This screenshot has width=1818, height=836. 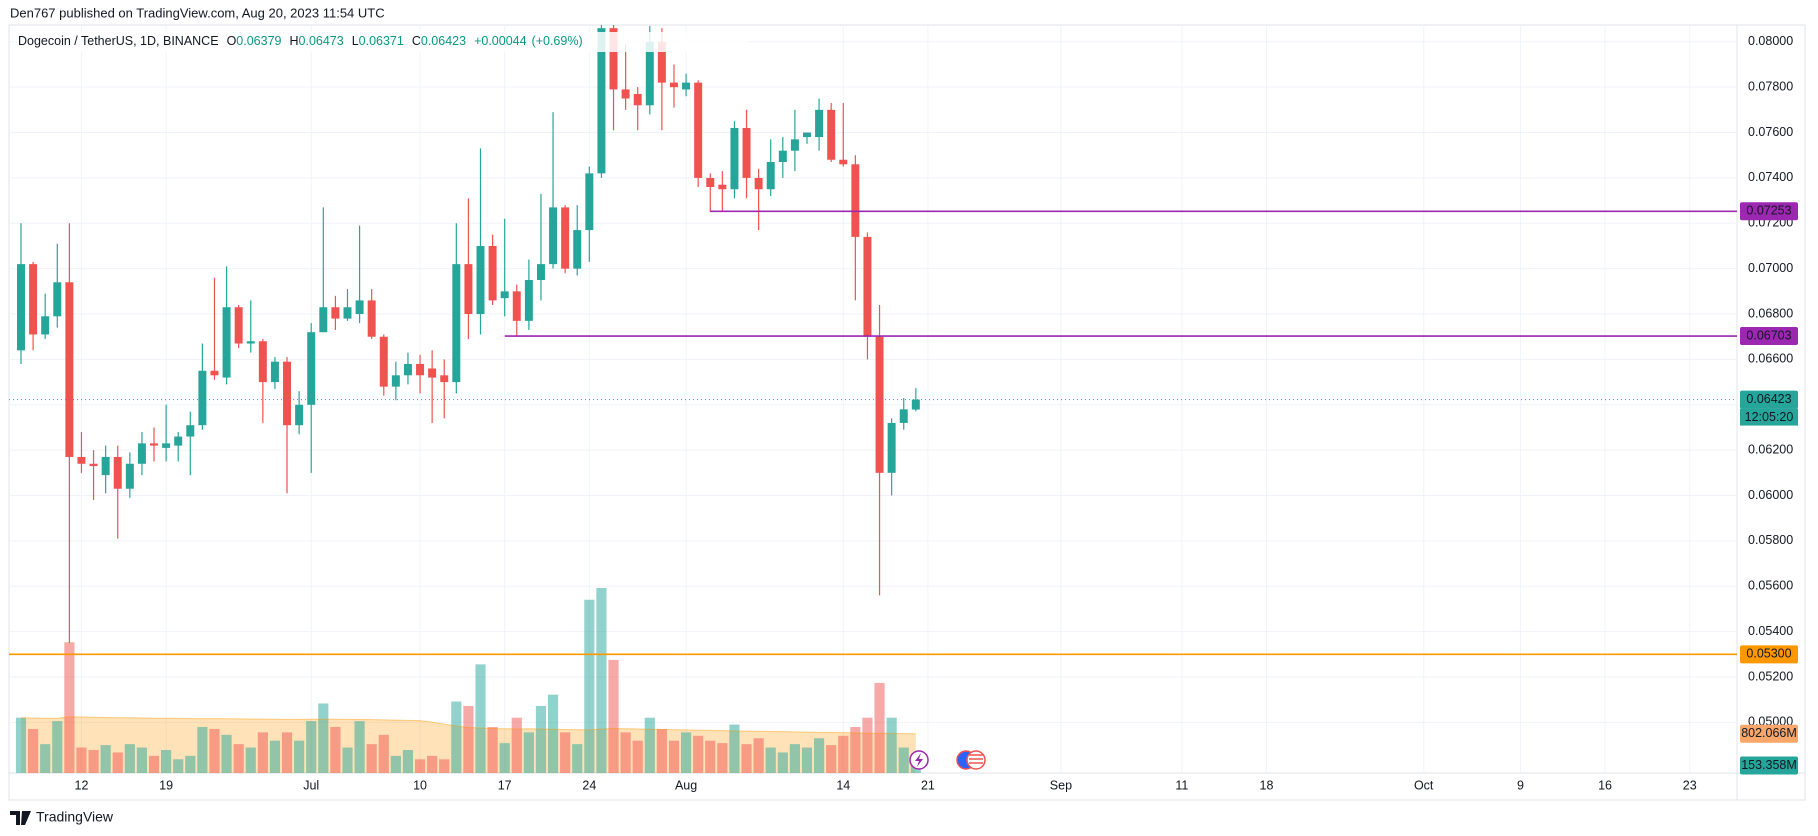 What do you see at coordinates (75, 817) in the screenshot?
I see `brand-name: TradingView` at bounding box center [75, 817].